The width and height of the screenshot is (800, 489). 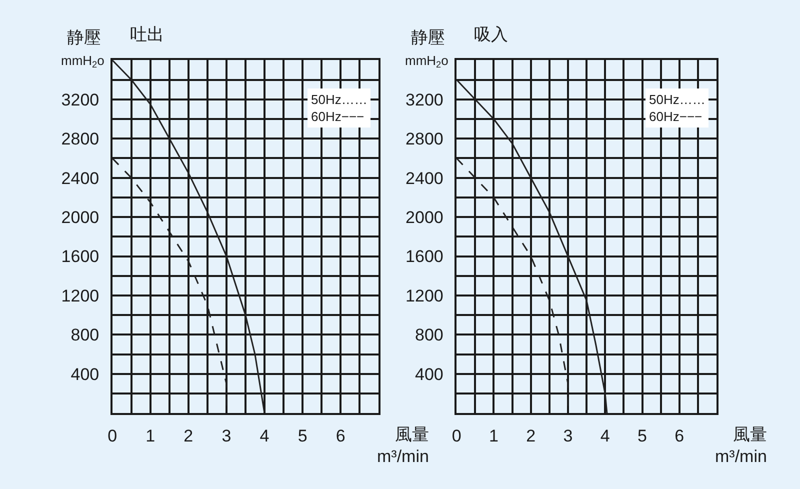 What do you see at coordinates (491, 34) in the screenshot?
I see `chart-title: 吸入` at bounding box center [491, 34].